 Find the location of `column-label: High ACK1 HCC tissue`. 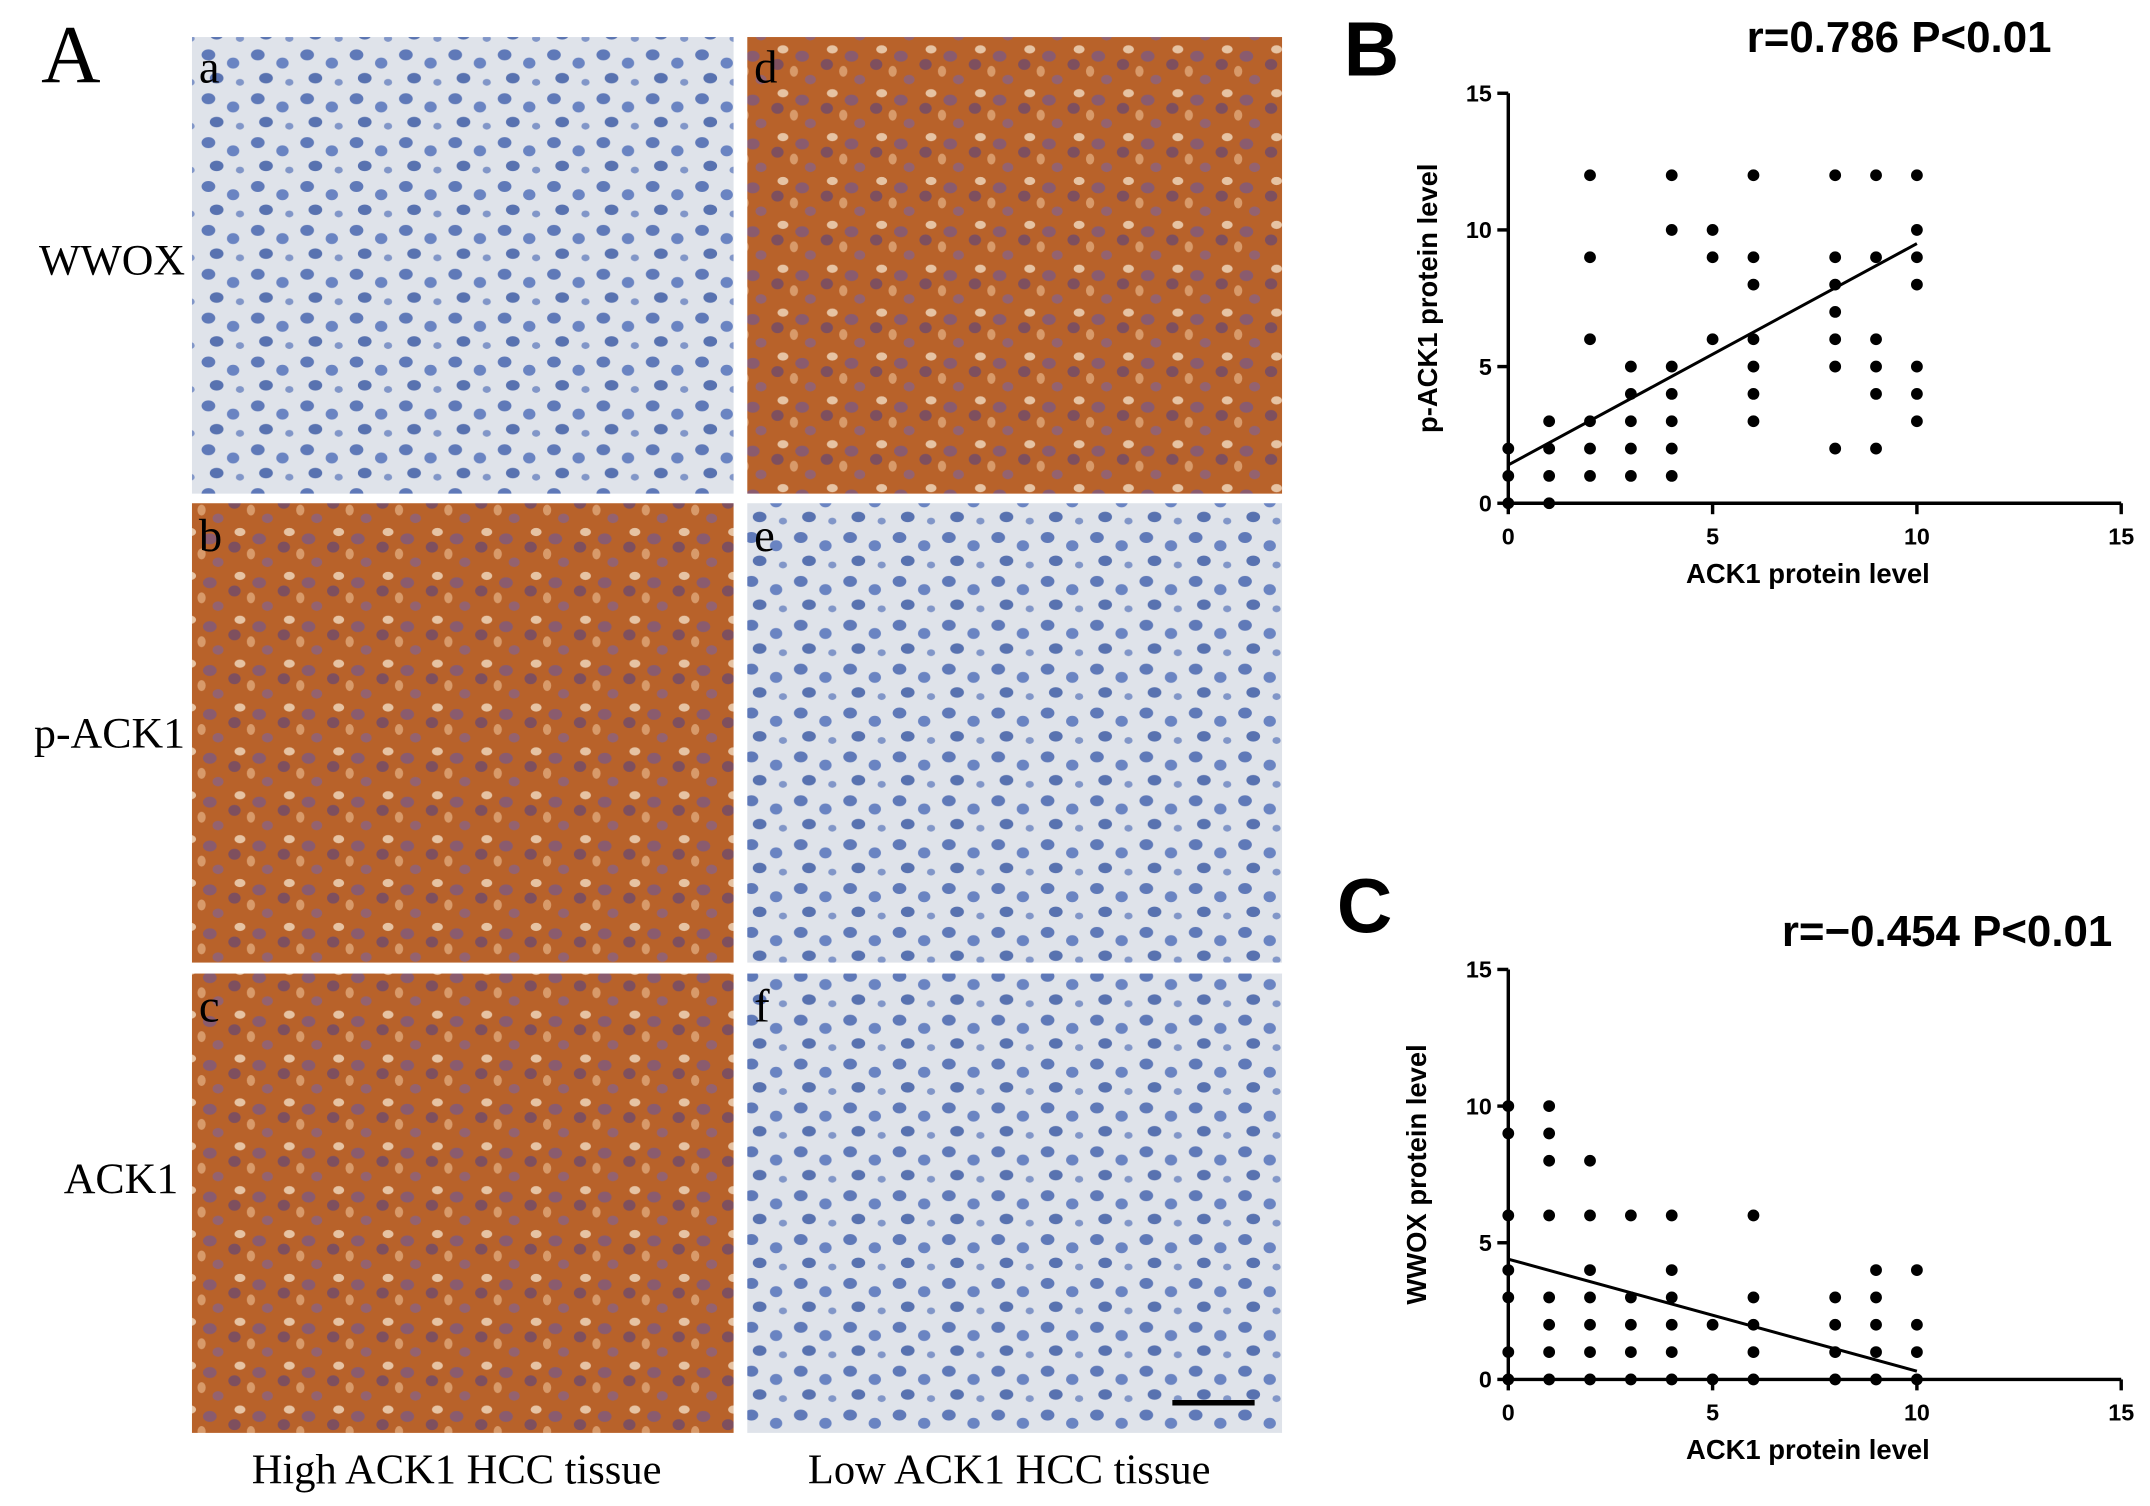

column-label: High ACK1 HCC tissue is located at coordinates (457, 1470).